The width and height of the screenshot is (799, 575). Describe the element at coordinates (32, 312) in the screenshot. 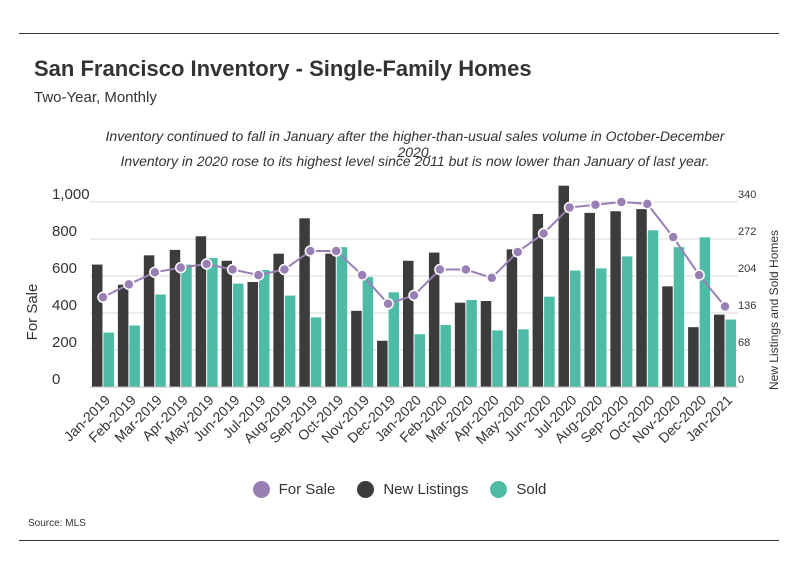

I see `y-axis-label: For Sale` at that location.